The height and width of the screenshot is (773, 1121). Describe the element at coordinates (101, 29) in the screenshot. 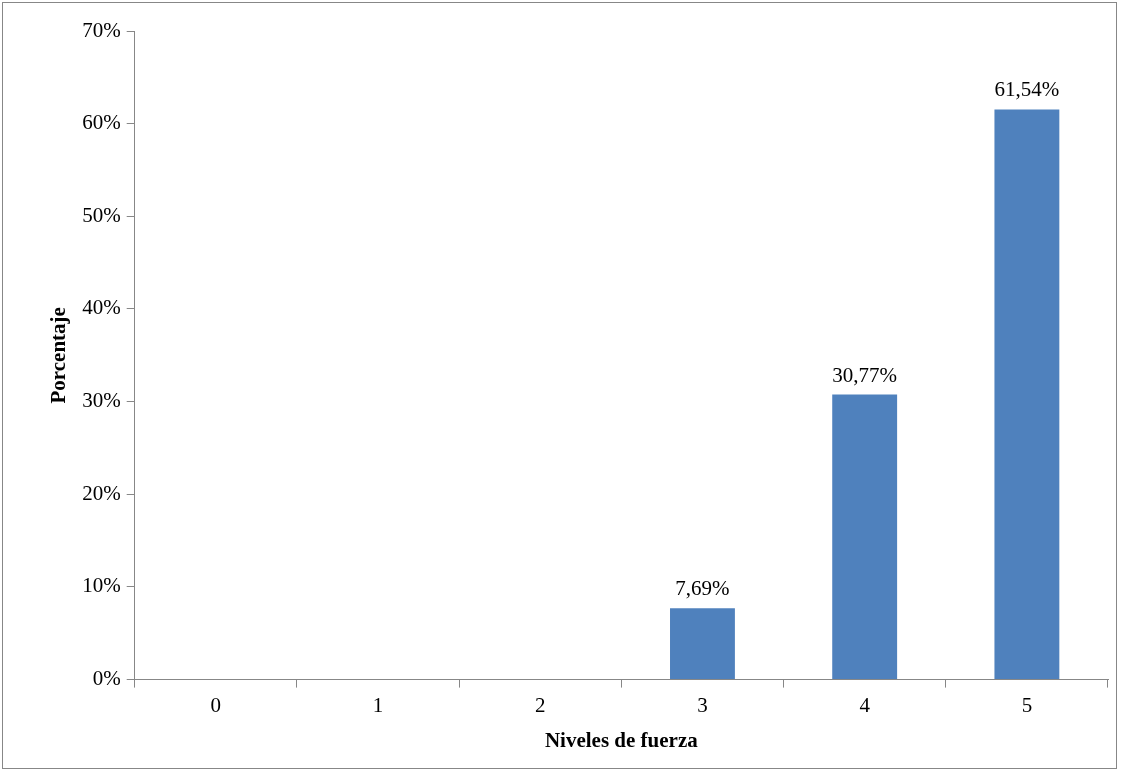

I see `y-tick-label: 70%` at that location.